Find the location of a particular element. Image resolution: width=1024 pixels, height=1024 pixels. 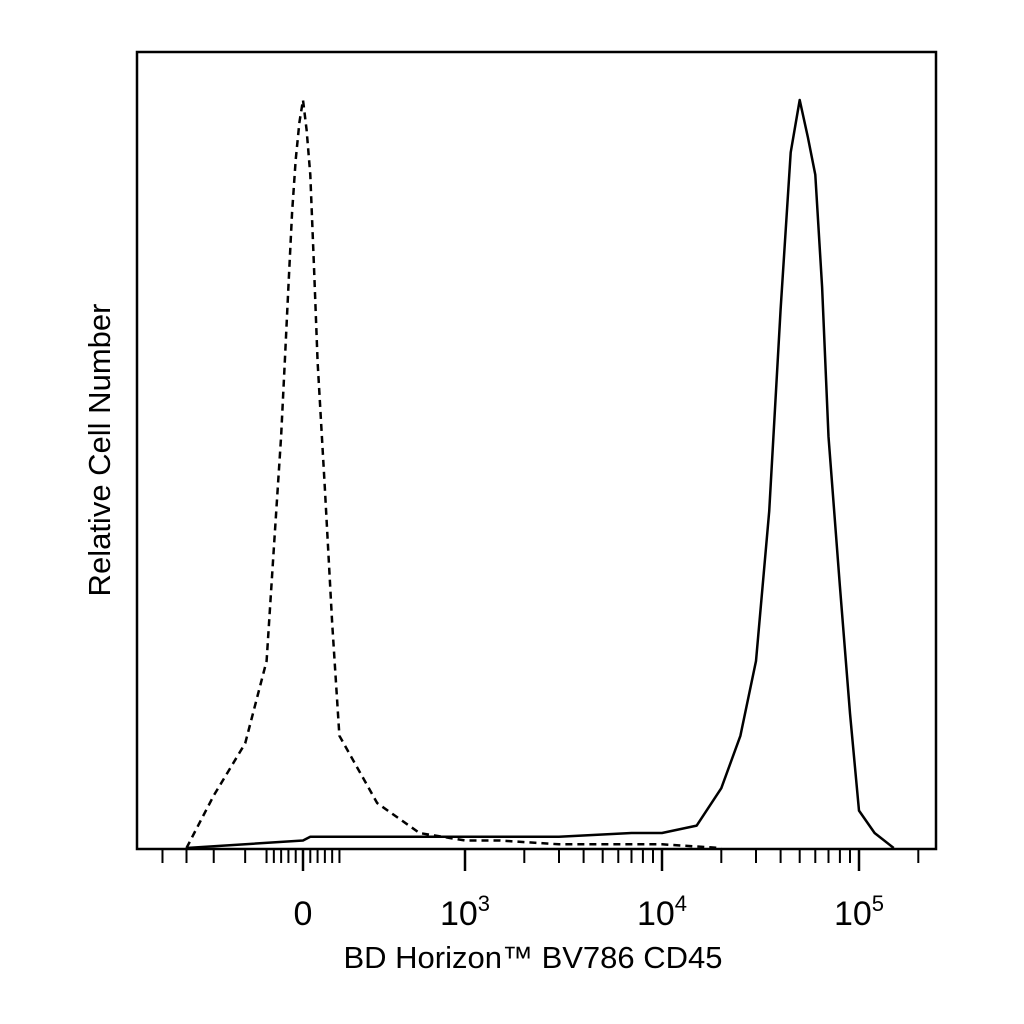

tick-exponent: 5 is located at coordinates (878, 903).